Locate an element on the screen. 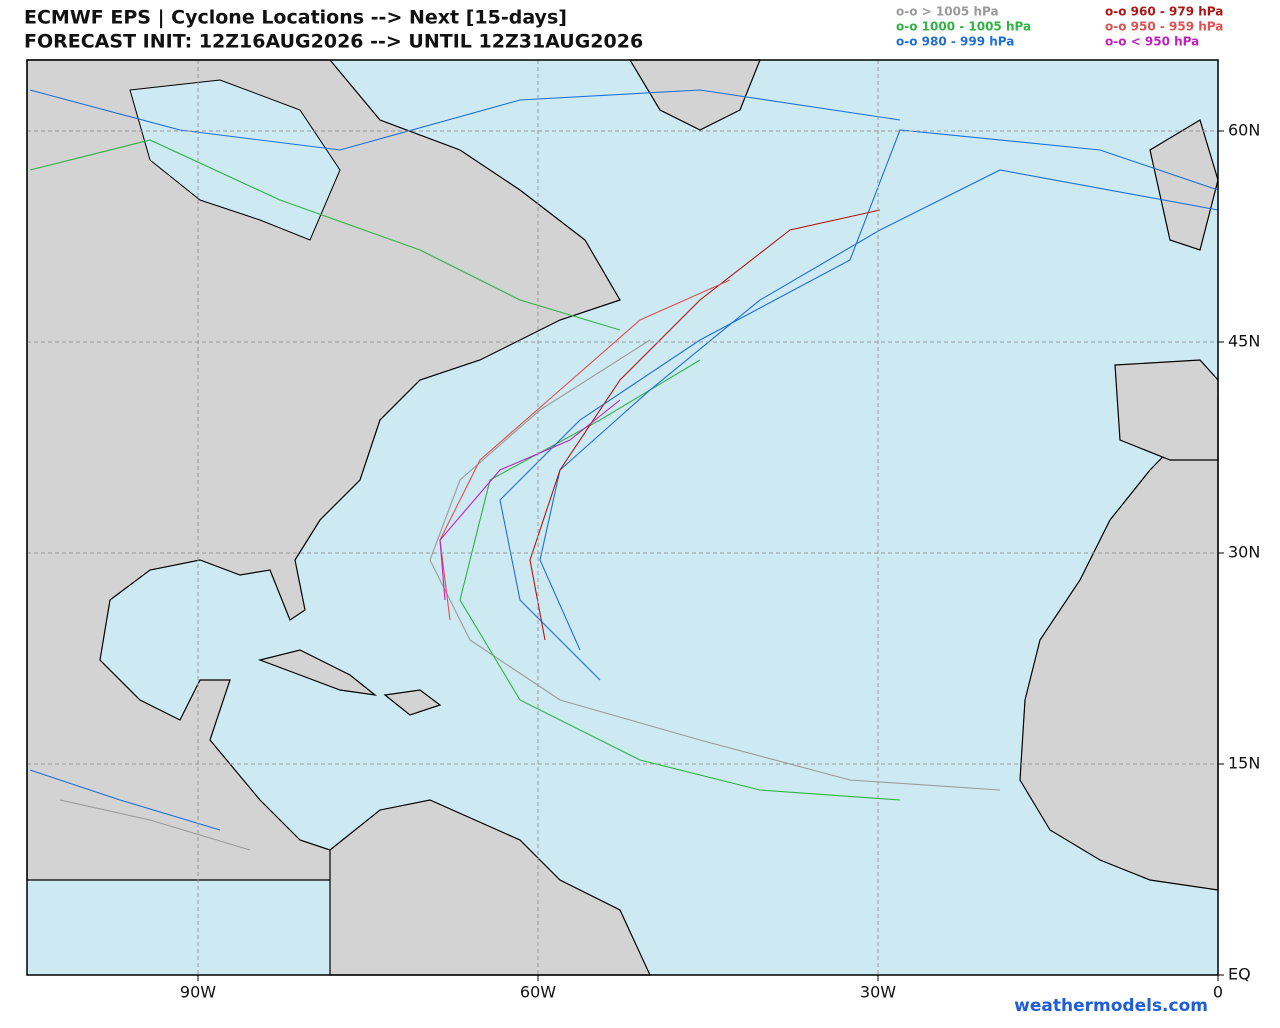 The width and height of the screenshot is (1280, 1028). legend-entry: o-o 960 - 979 hPa is located at coordinates (1164, 12).